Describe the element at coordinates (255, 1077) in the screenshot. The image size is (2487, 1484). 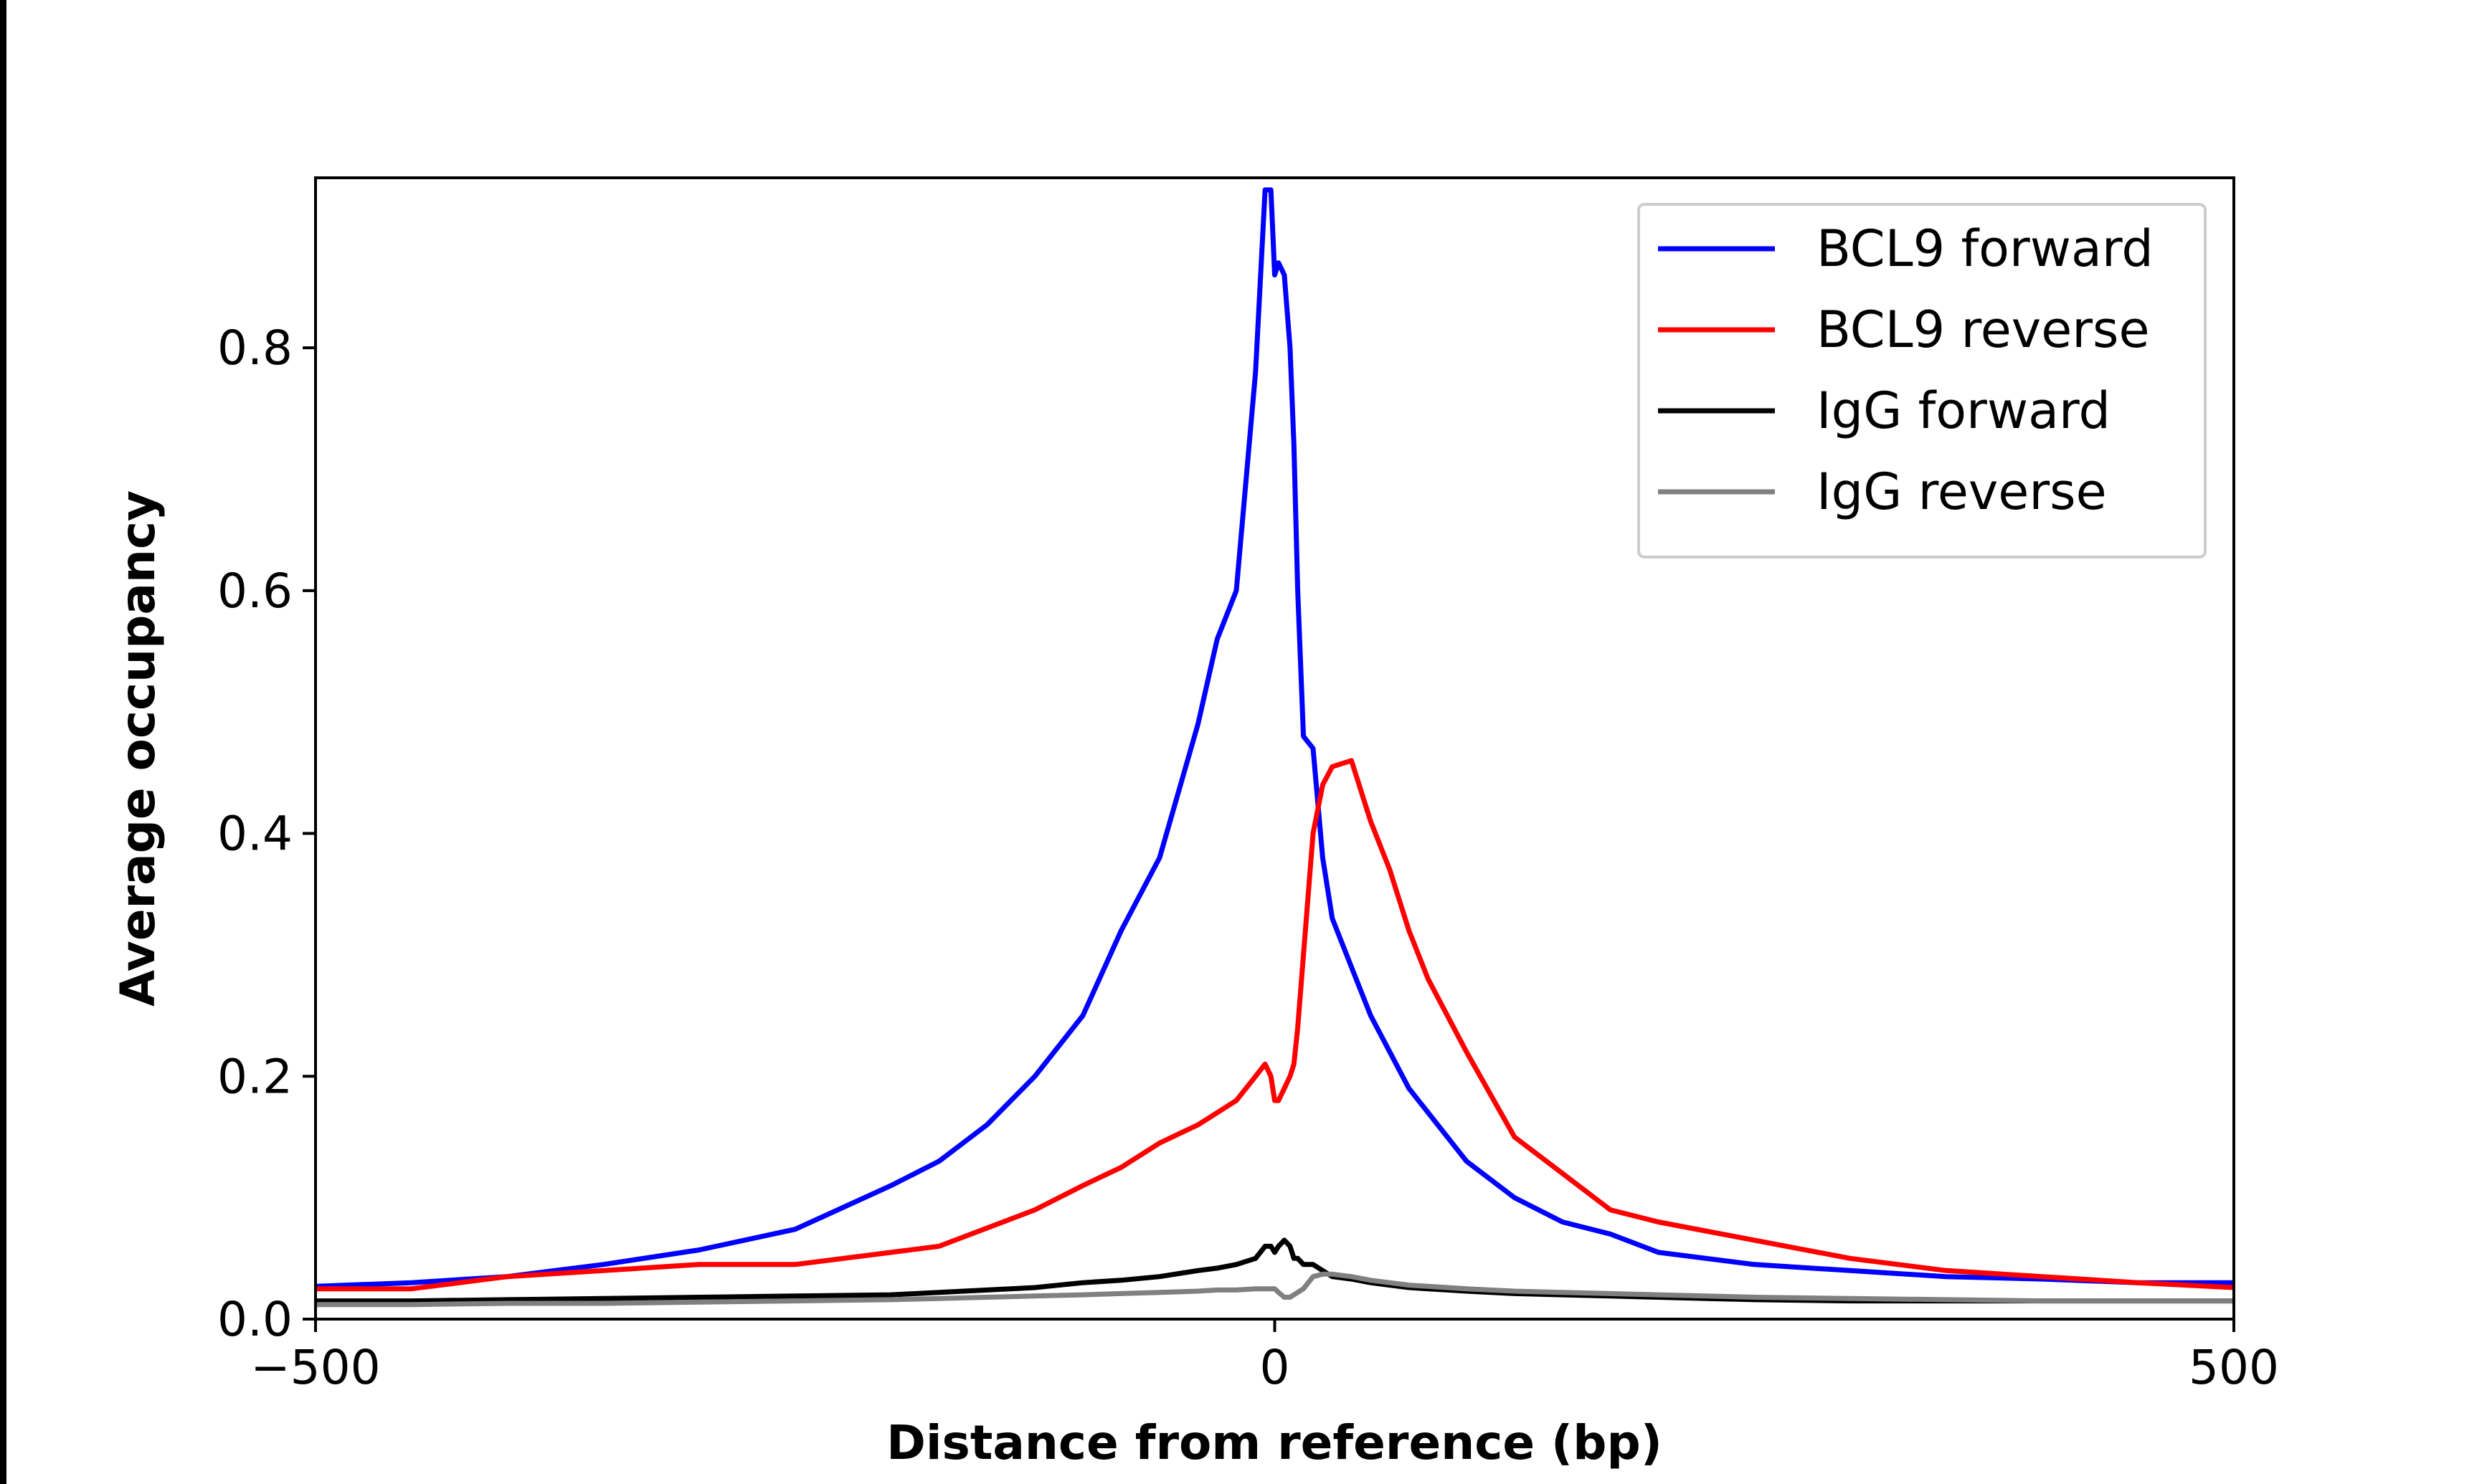
I see `y-tick-label: 0.2` at that location.